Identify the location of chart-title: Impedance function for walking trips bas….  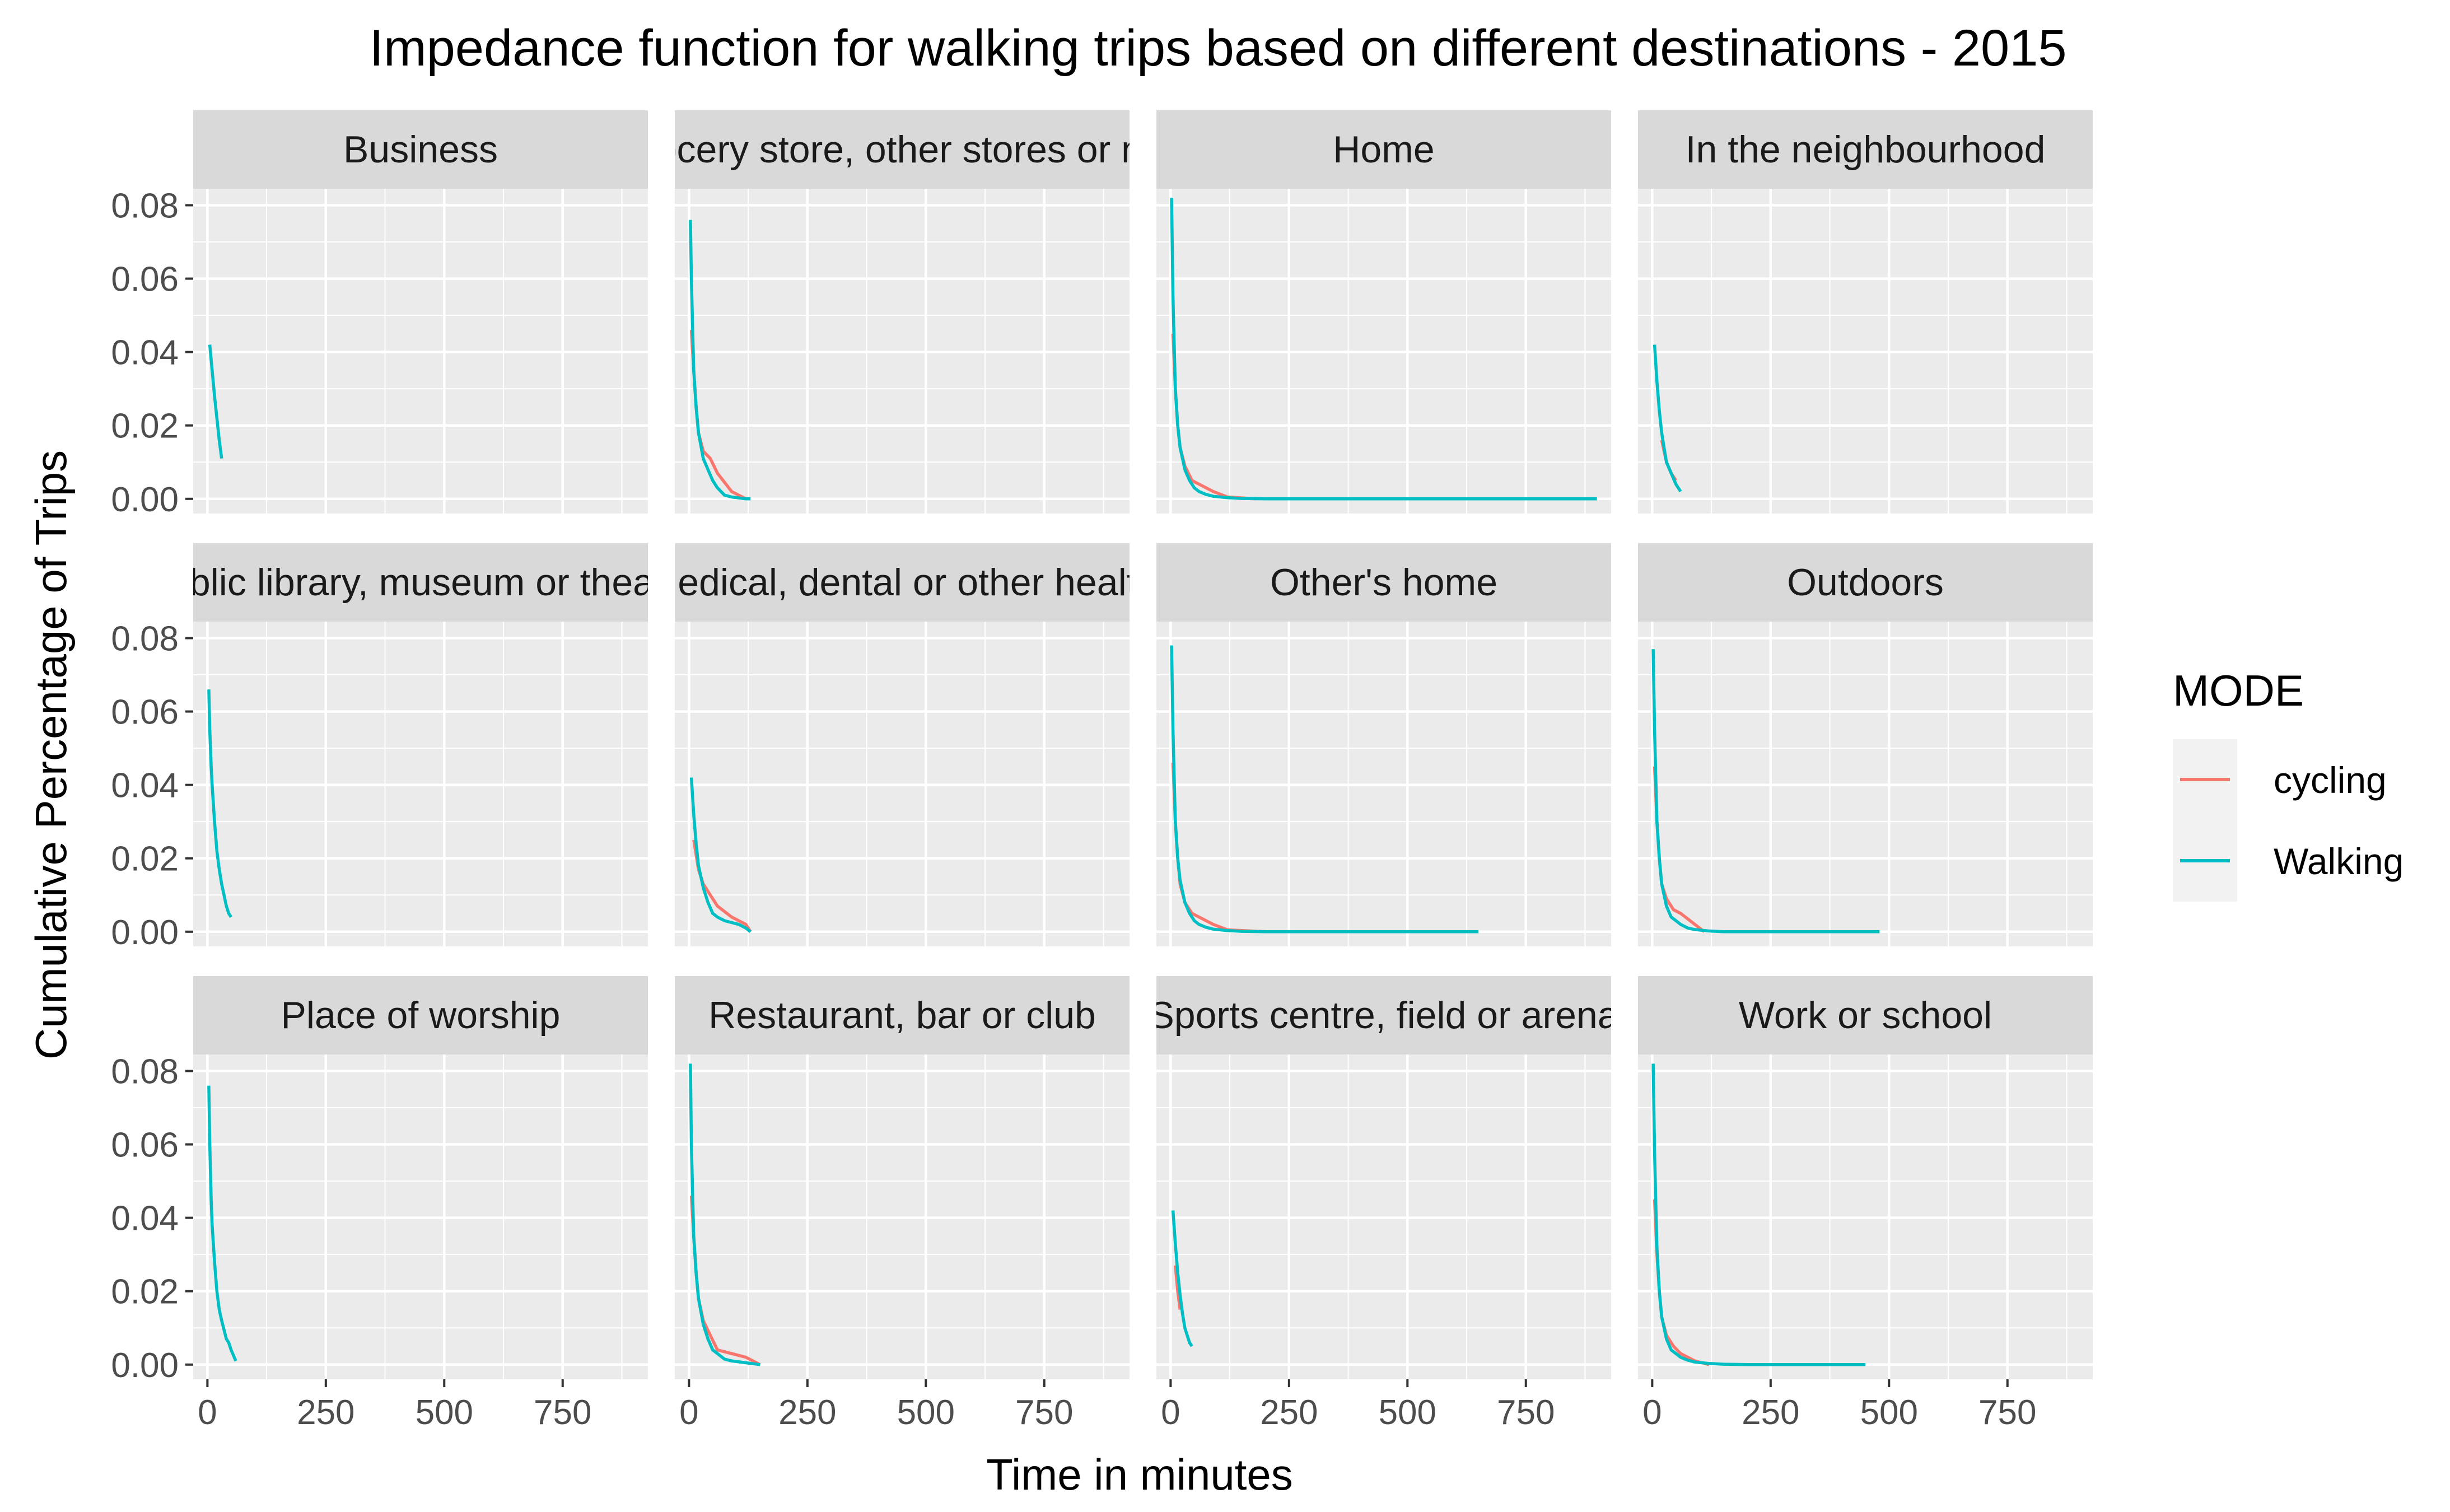
(1218, 49).